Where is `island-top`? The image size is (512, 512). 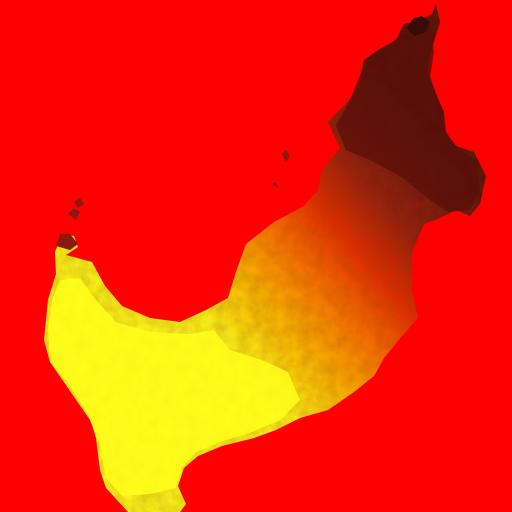
island-top is located at coordinates (418, 26).